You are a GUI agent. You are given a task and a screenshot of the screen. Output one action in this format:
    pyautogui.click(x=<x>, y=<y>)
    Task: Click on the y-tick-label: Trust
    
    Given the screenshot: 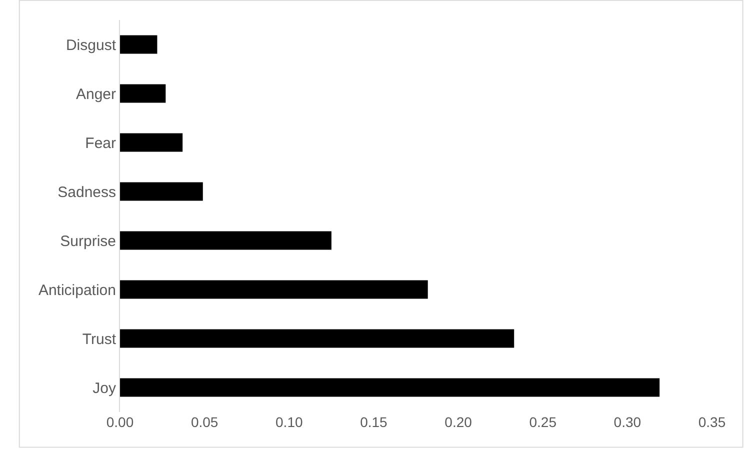 What is the action you would take?
    pyautogui.click(x=99, y=339)
    